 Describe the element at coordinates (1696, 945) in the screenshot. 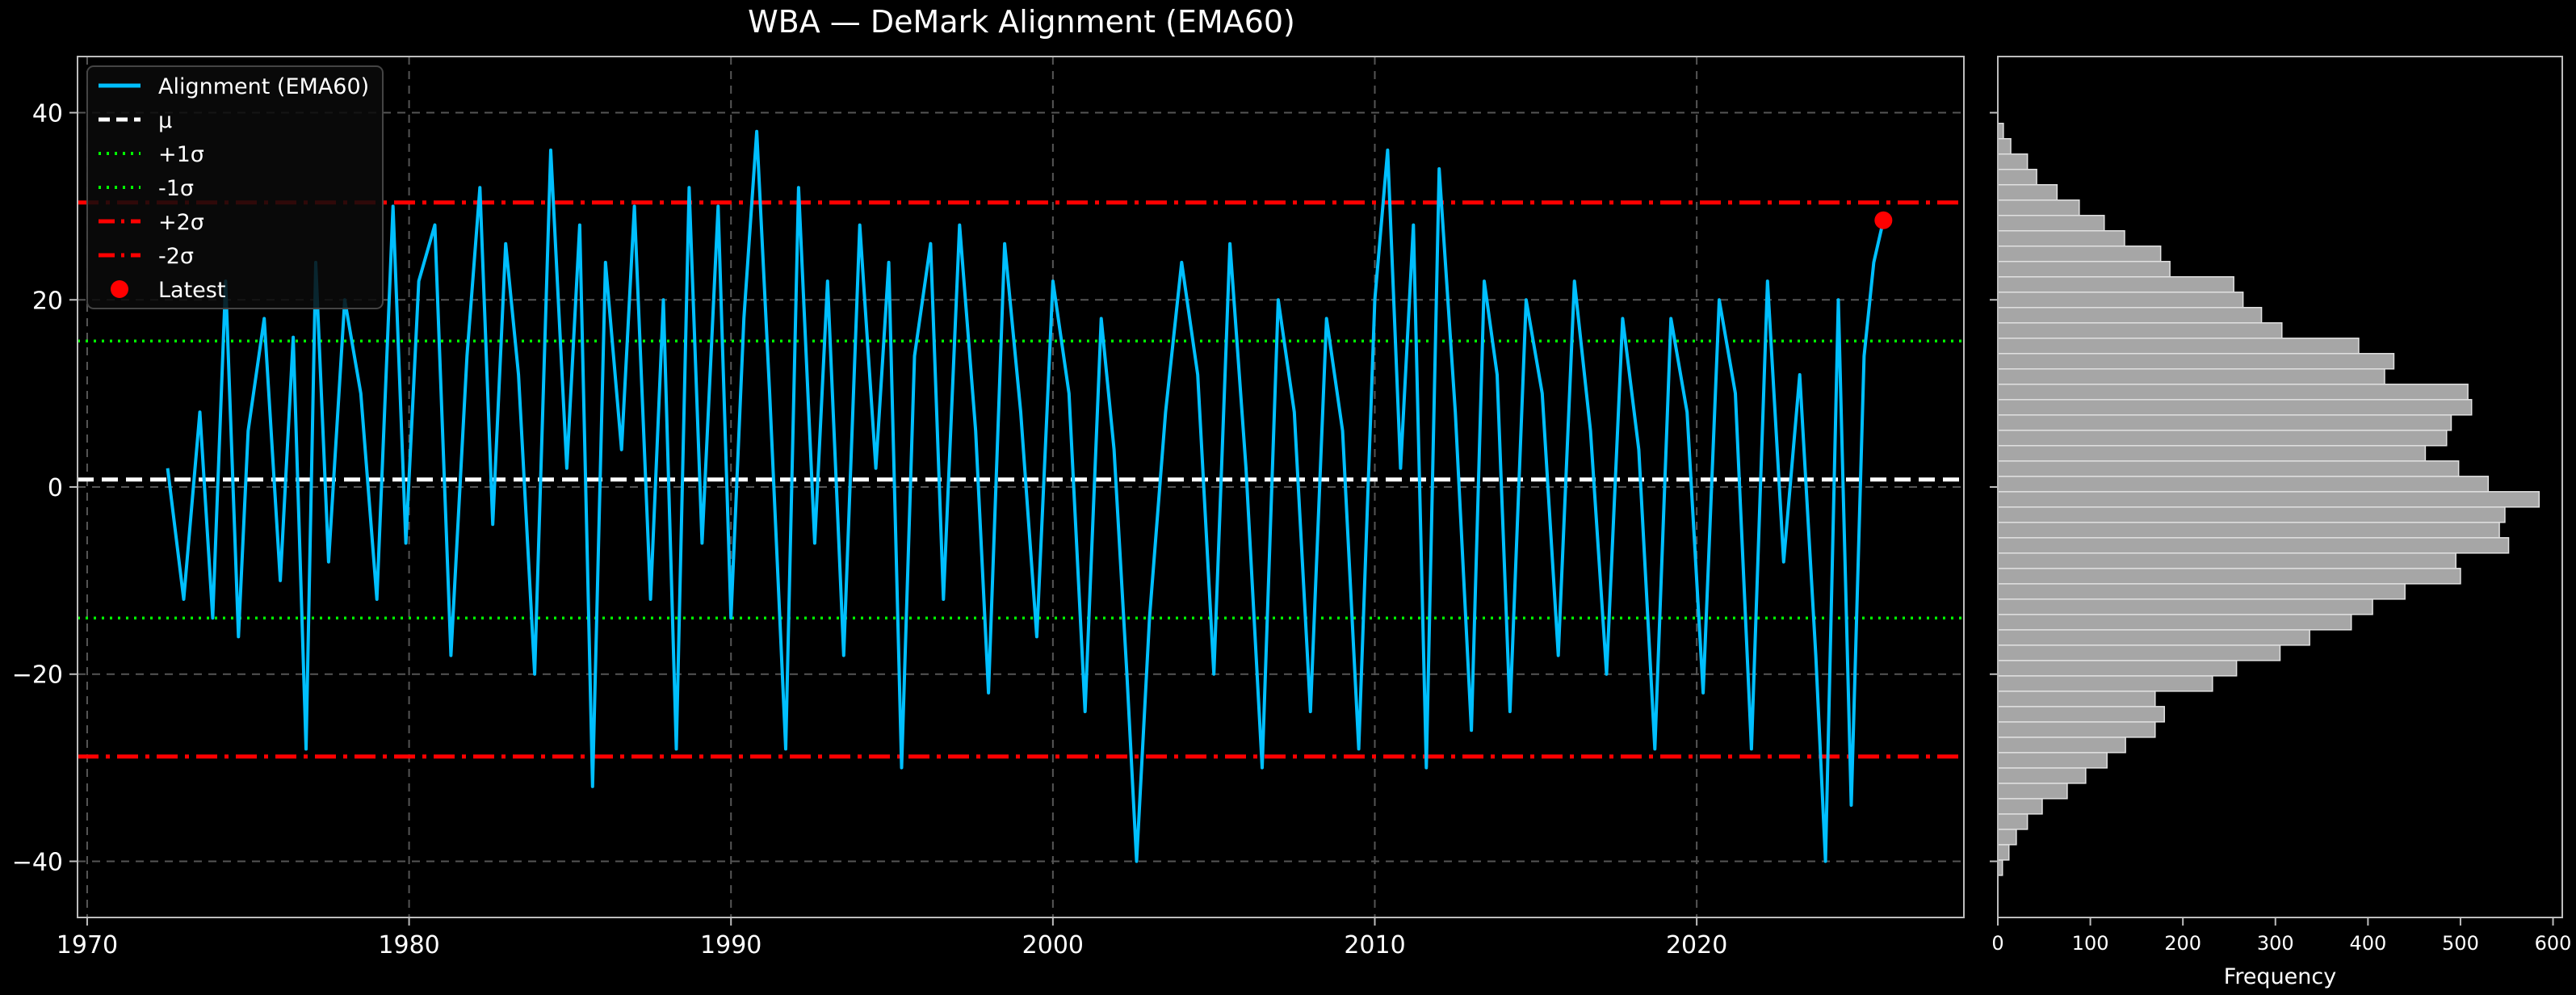

I see `x-tick-label: 2020` at that location.